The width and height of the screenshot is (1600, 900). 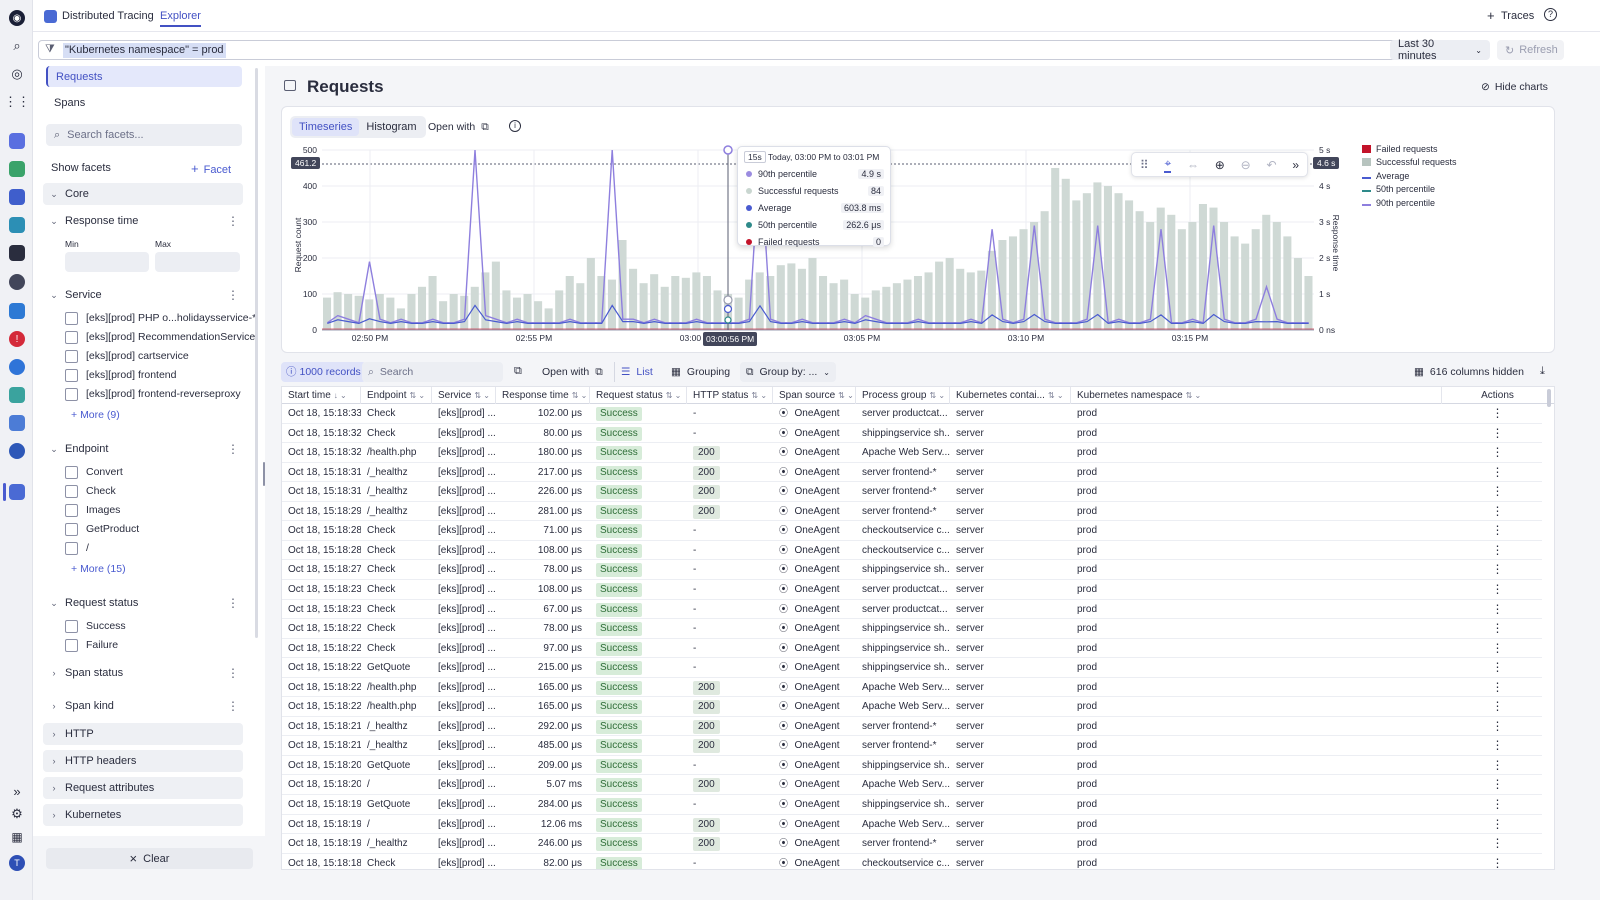 What do you see at coordinates (143, 673) in the screenshot?
I see `facet-span-status: › Span status ⋮` at bounding box center [143, 673].